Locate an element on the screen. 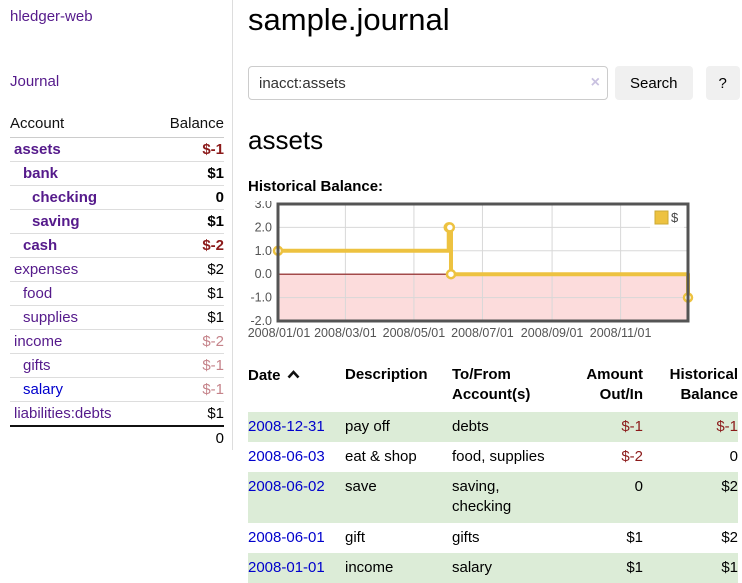 The height and width of the screenshot is (583, 742). account-link: supplies is located at coordinates (51, 317).